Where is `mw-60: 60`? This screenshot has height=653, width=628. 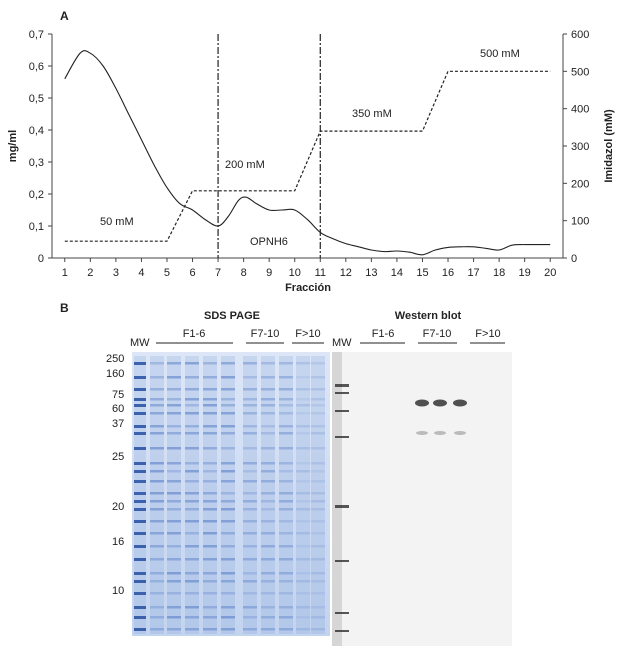
mw-60: 60 is located at coordinates (118, 409).